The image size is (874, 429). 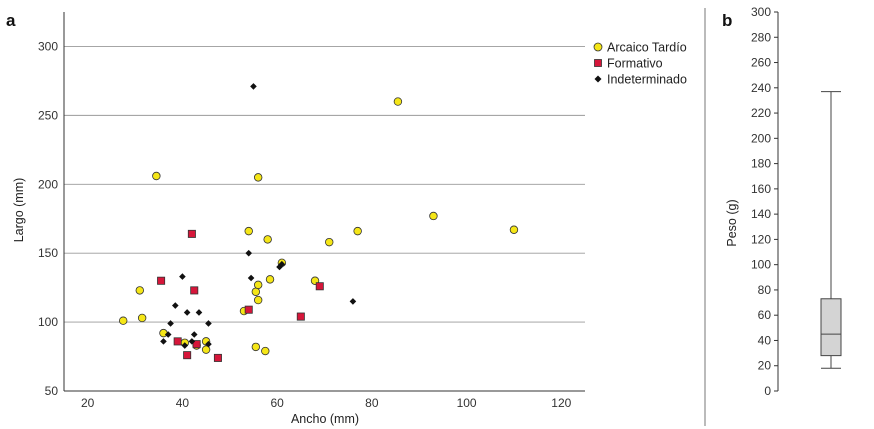 I want to click on box-y-tick-label-0: 0, so click(x=767, y=391).